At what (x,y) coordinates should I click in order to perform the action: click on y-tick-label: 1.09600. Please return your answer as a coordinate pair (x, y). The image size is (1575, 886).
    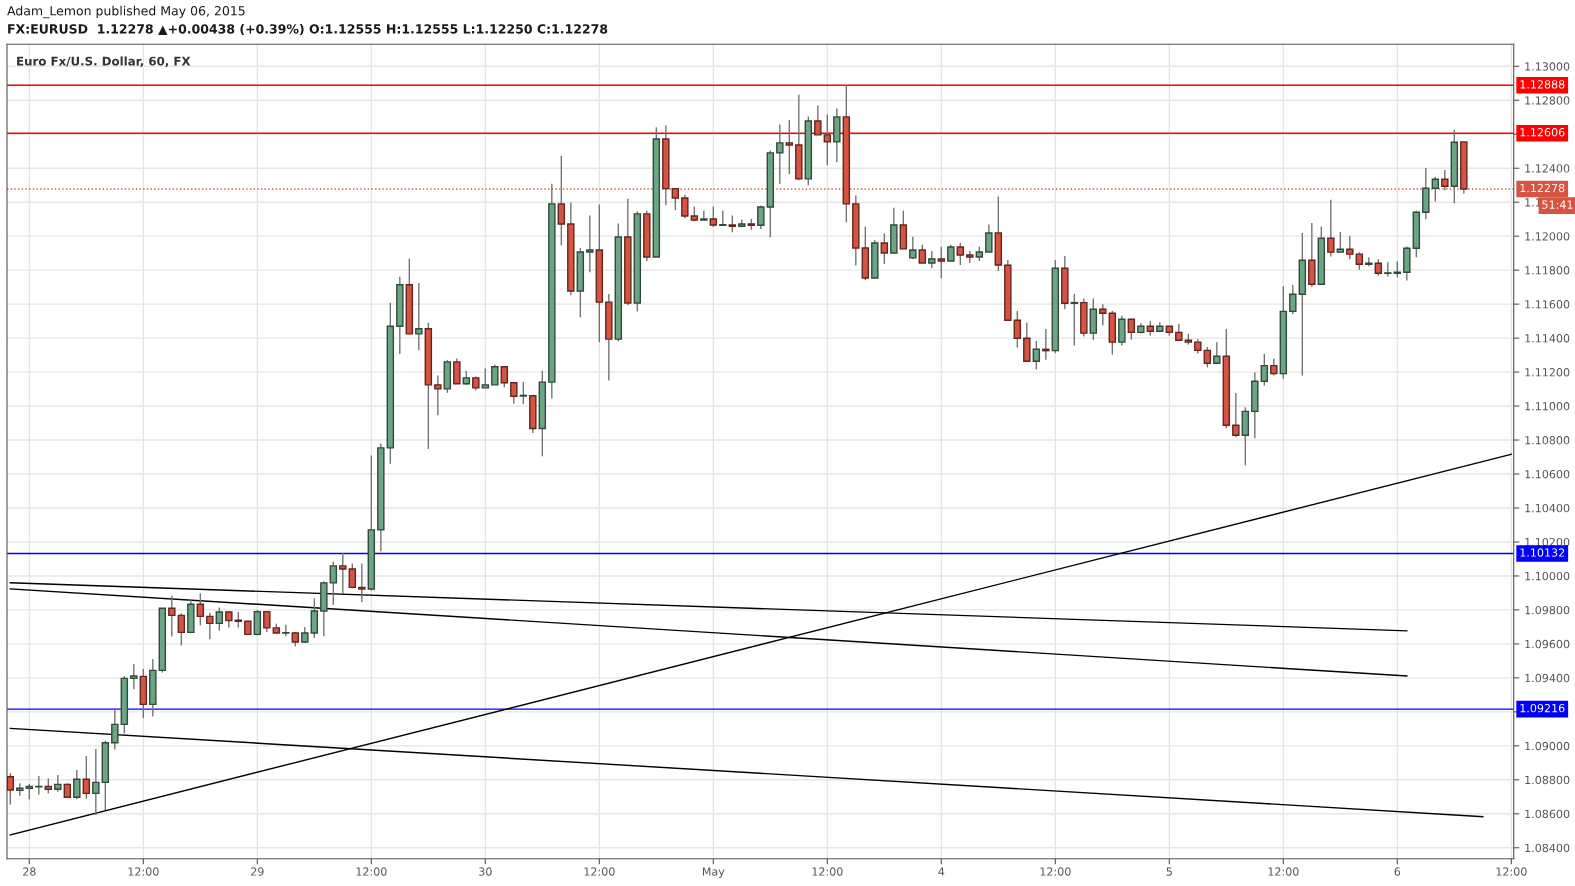
    Looking at the image, I should click on (1547, 644).